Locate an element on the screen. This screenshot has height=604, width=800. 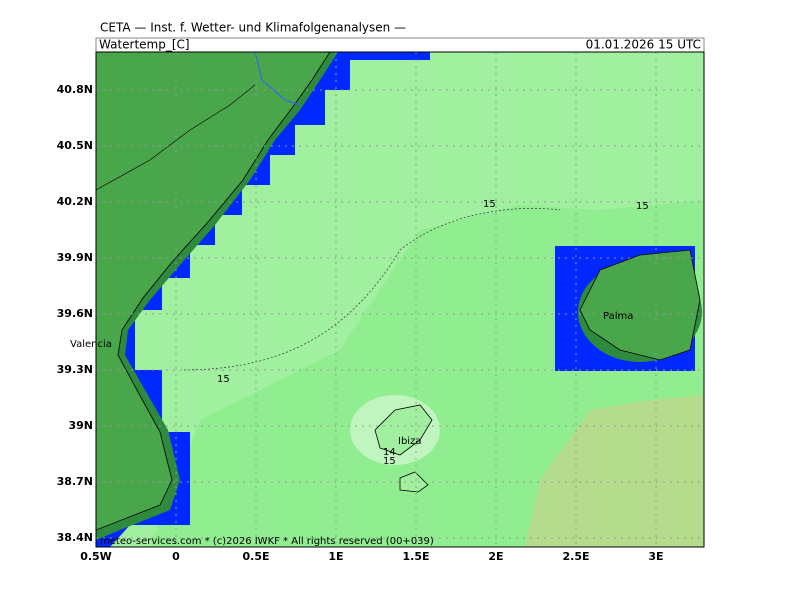
contour-label: 14 is located at coordinates (389, 452).